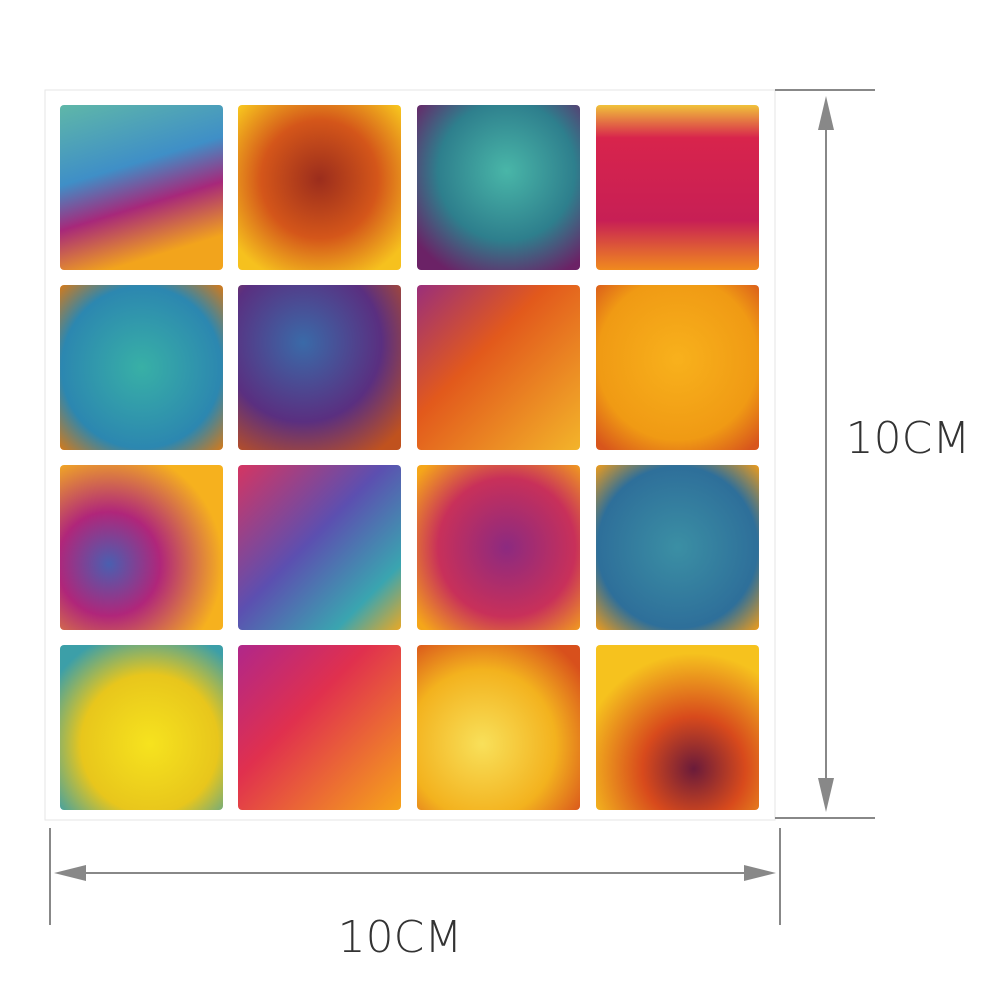  I want to click on height-label: 10CM, so click(908, 438).